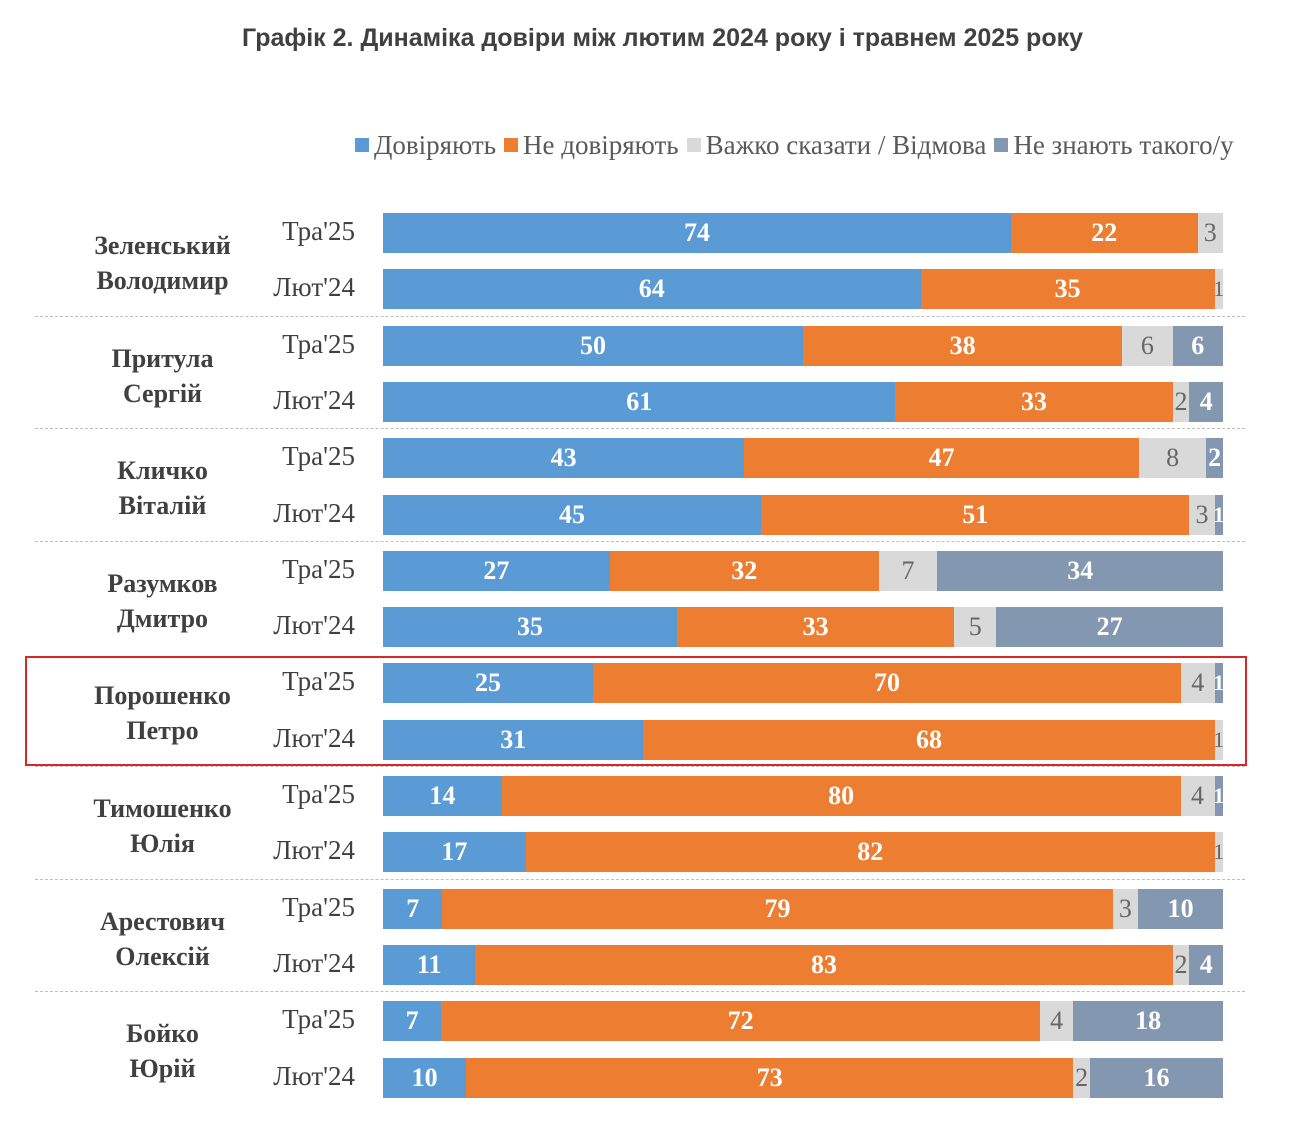  I want to click on group-label-line: Петро, so click(162, 731).